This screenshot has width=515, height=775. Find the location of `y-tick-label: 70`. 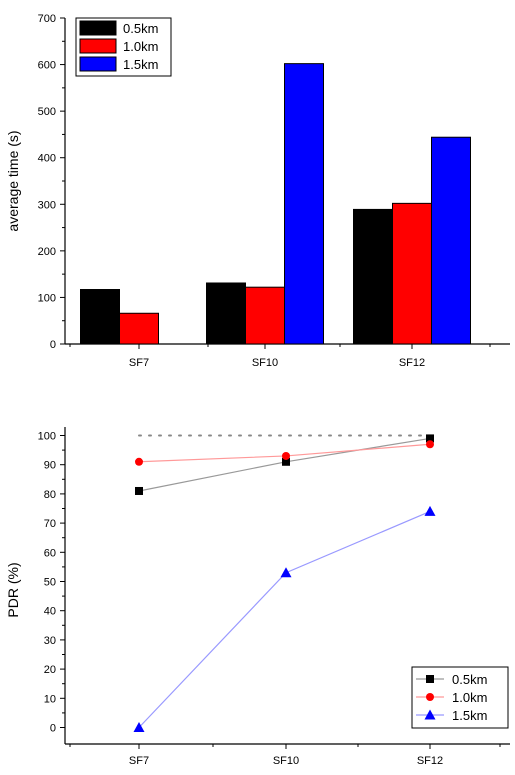

y-tick-label: 70 is located at coordinates (50, 524).